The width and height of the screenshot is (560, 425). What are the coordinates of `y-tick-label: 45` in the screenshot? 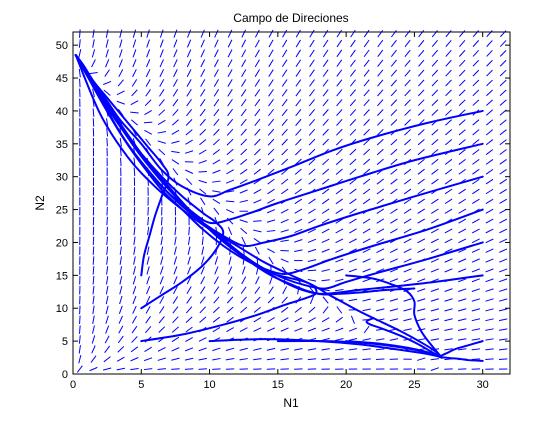 It's located at (62, 79).